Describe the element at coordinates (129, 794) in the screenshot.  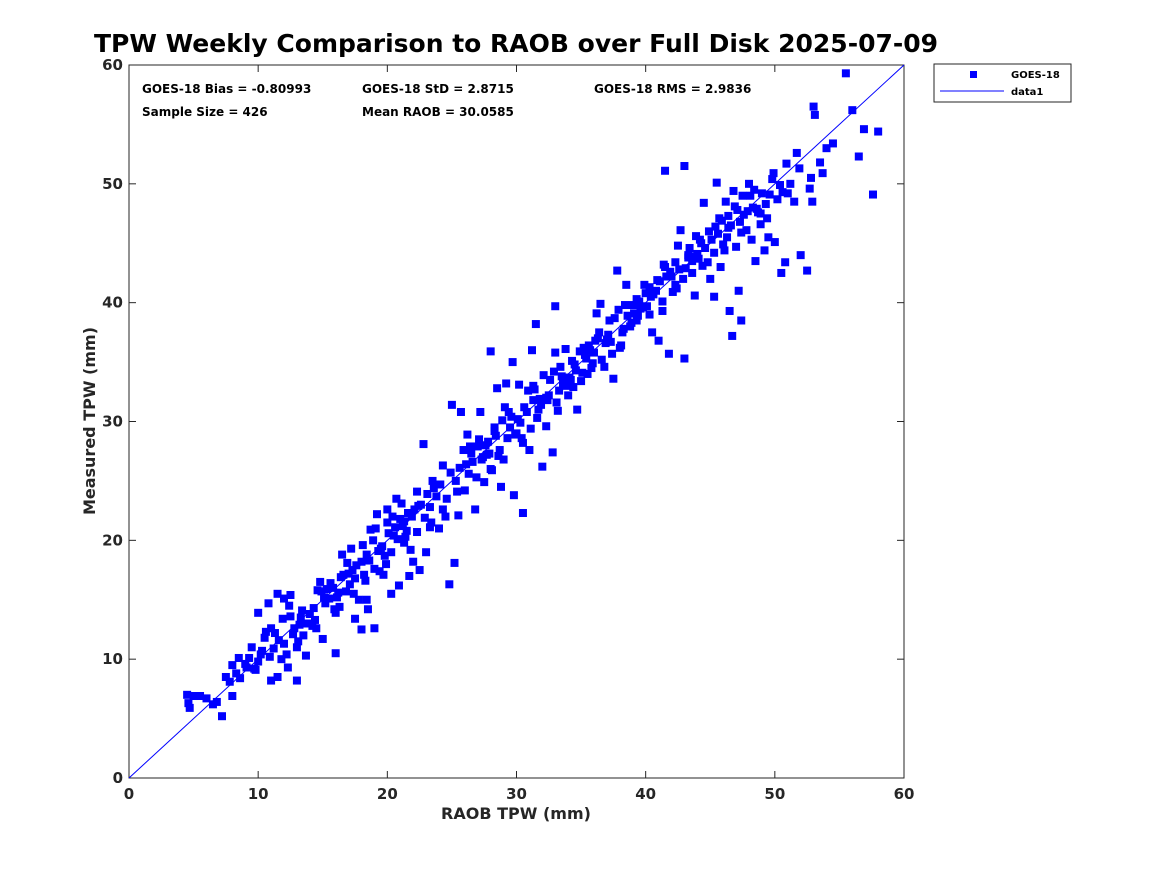
I see `x-tick-label: 0` at that location.